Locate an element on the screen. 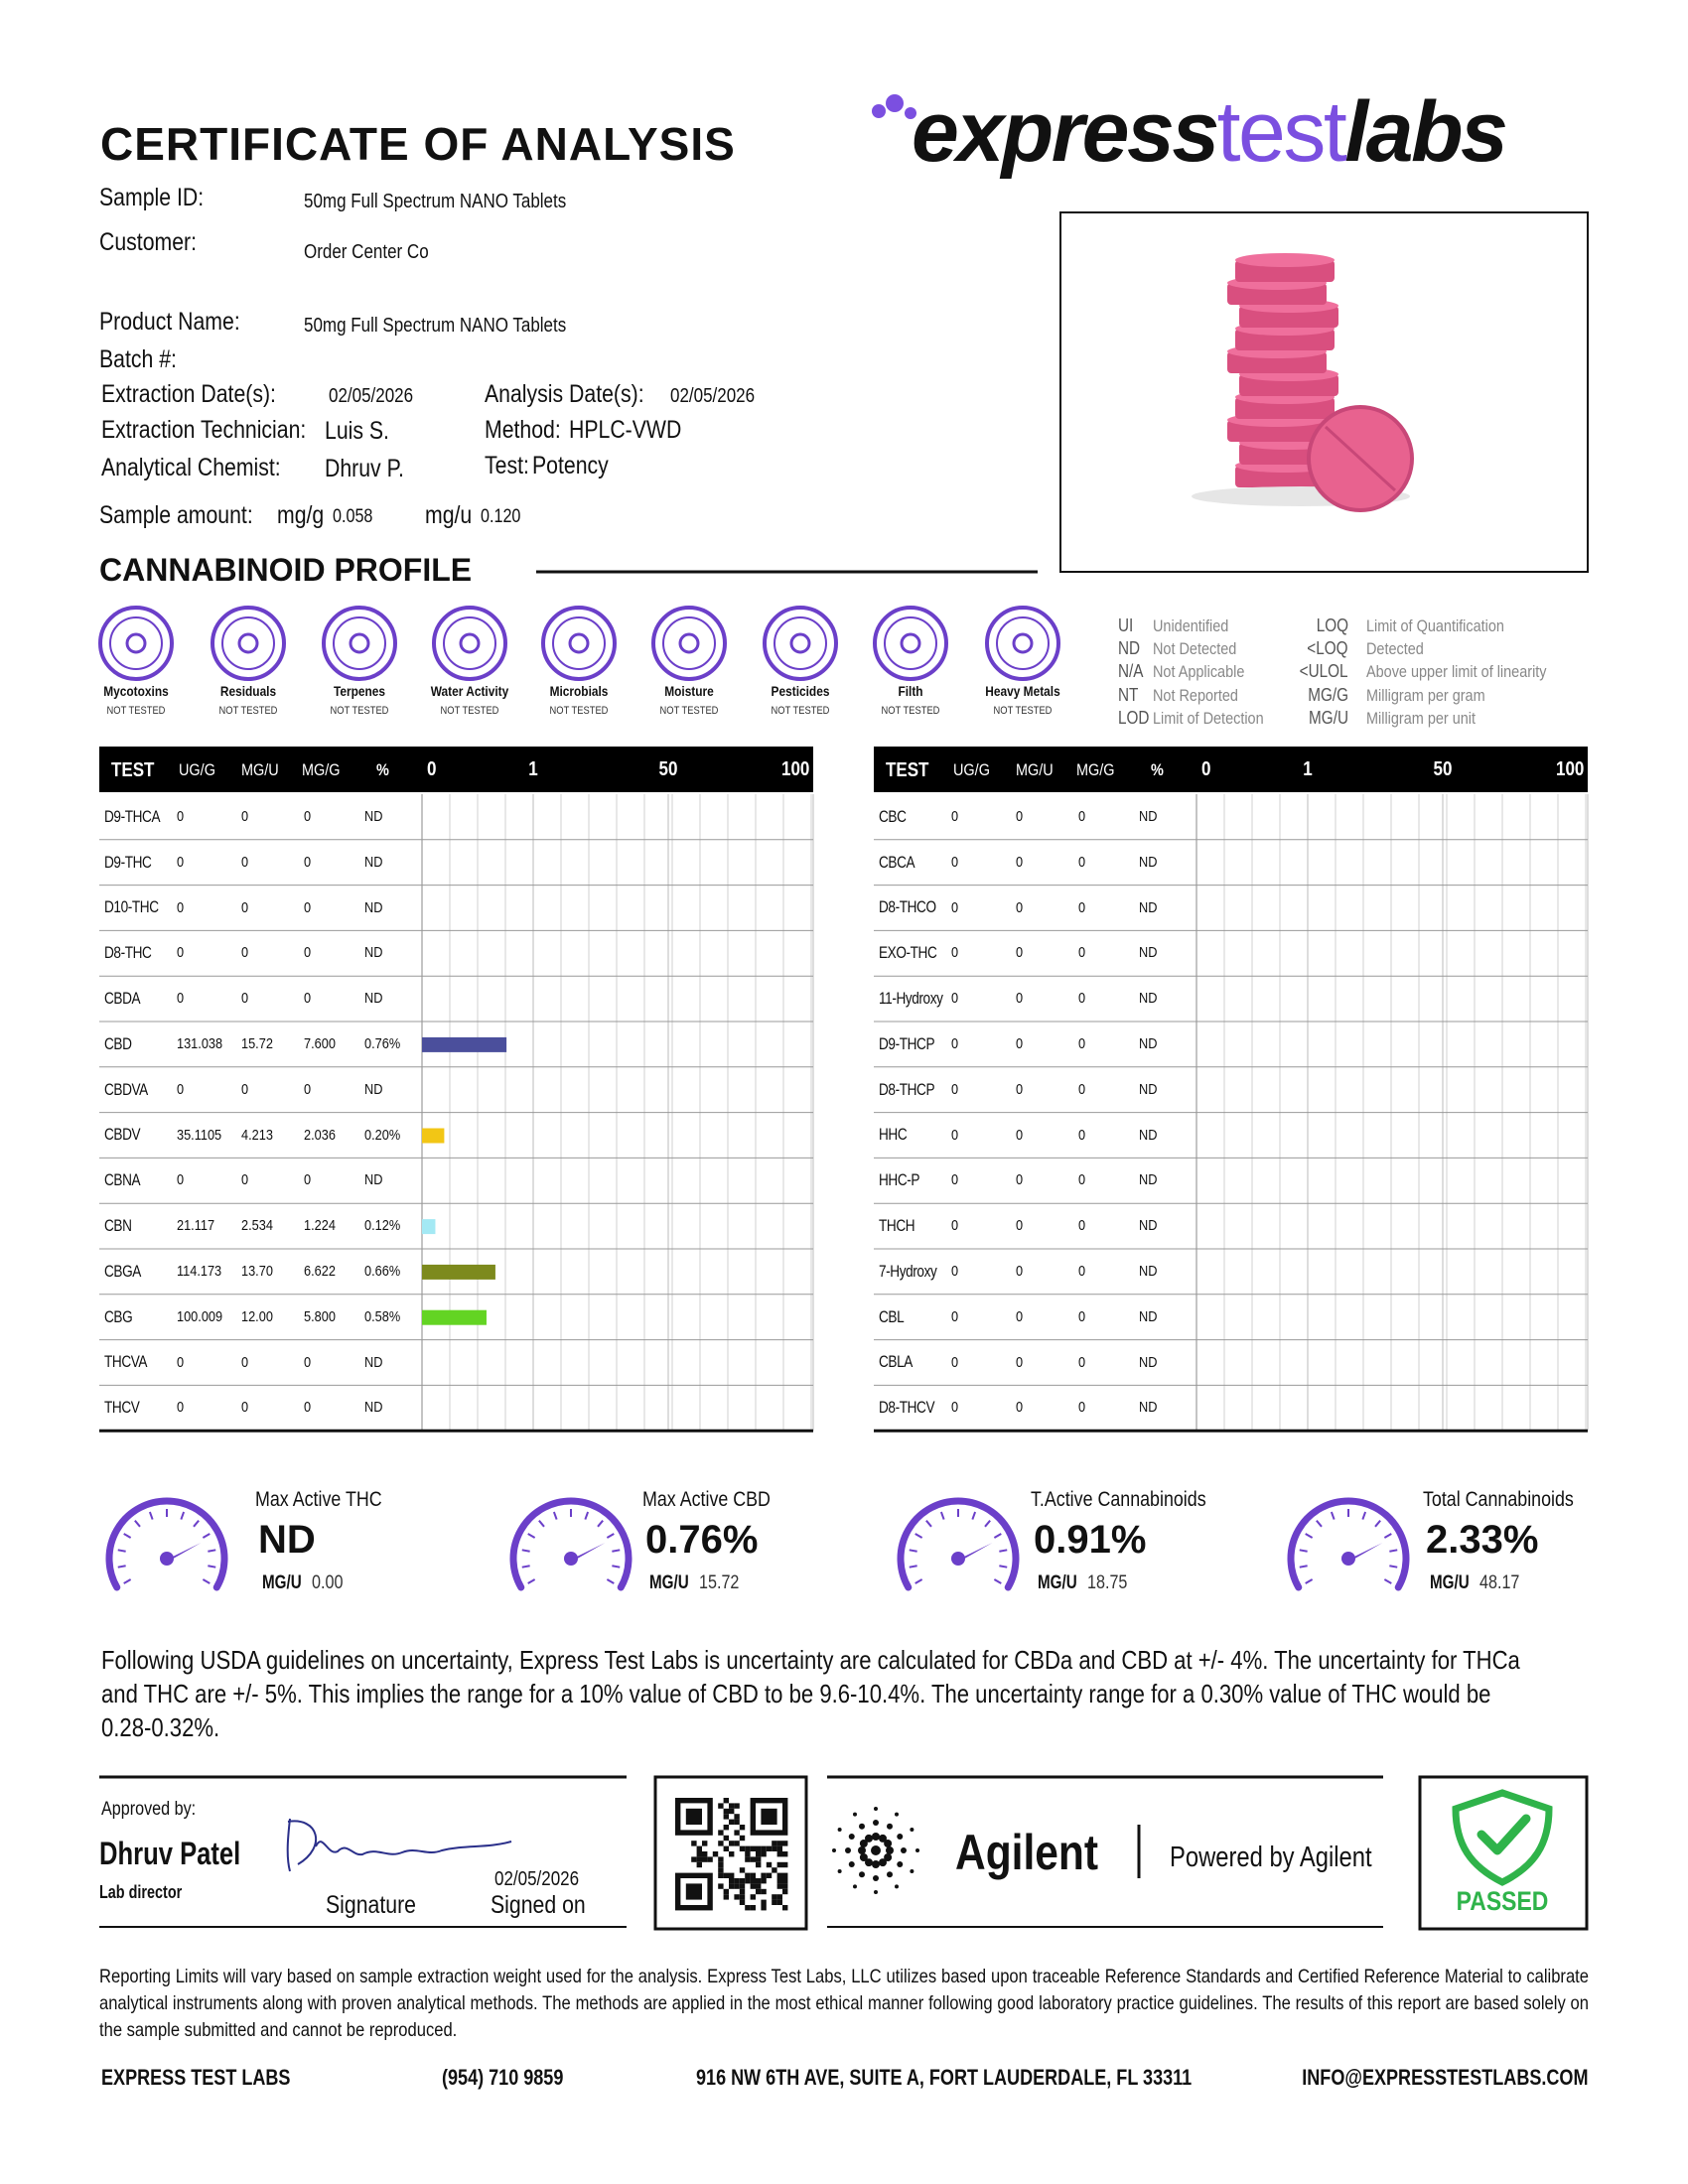 This screenshot has width=1688, height=2184. field-label: Batch #: is located at coordinates (138, 359).